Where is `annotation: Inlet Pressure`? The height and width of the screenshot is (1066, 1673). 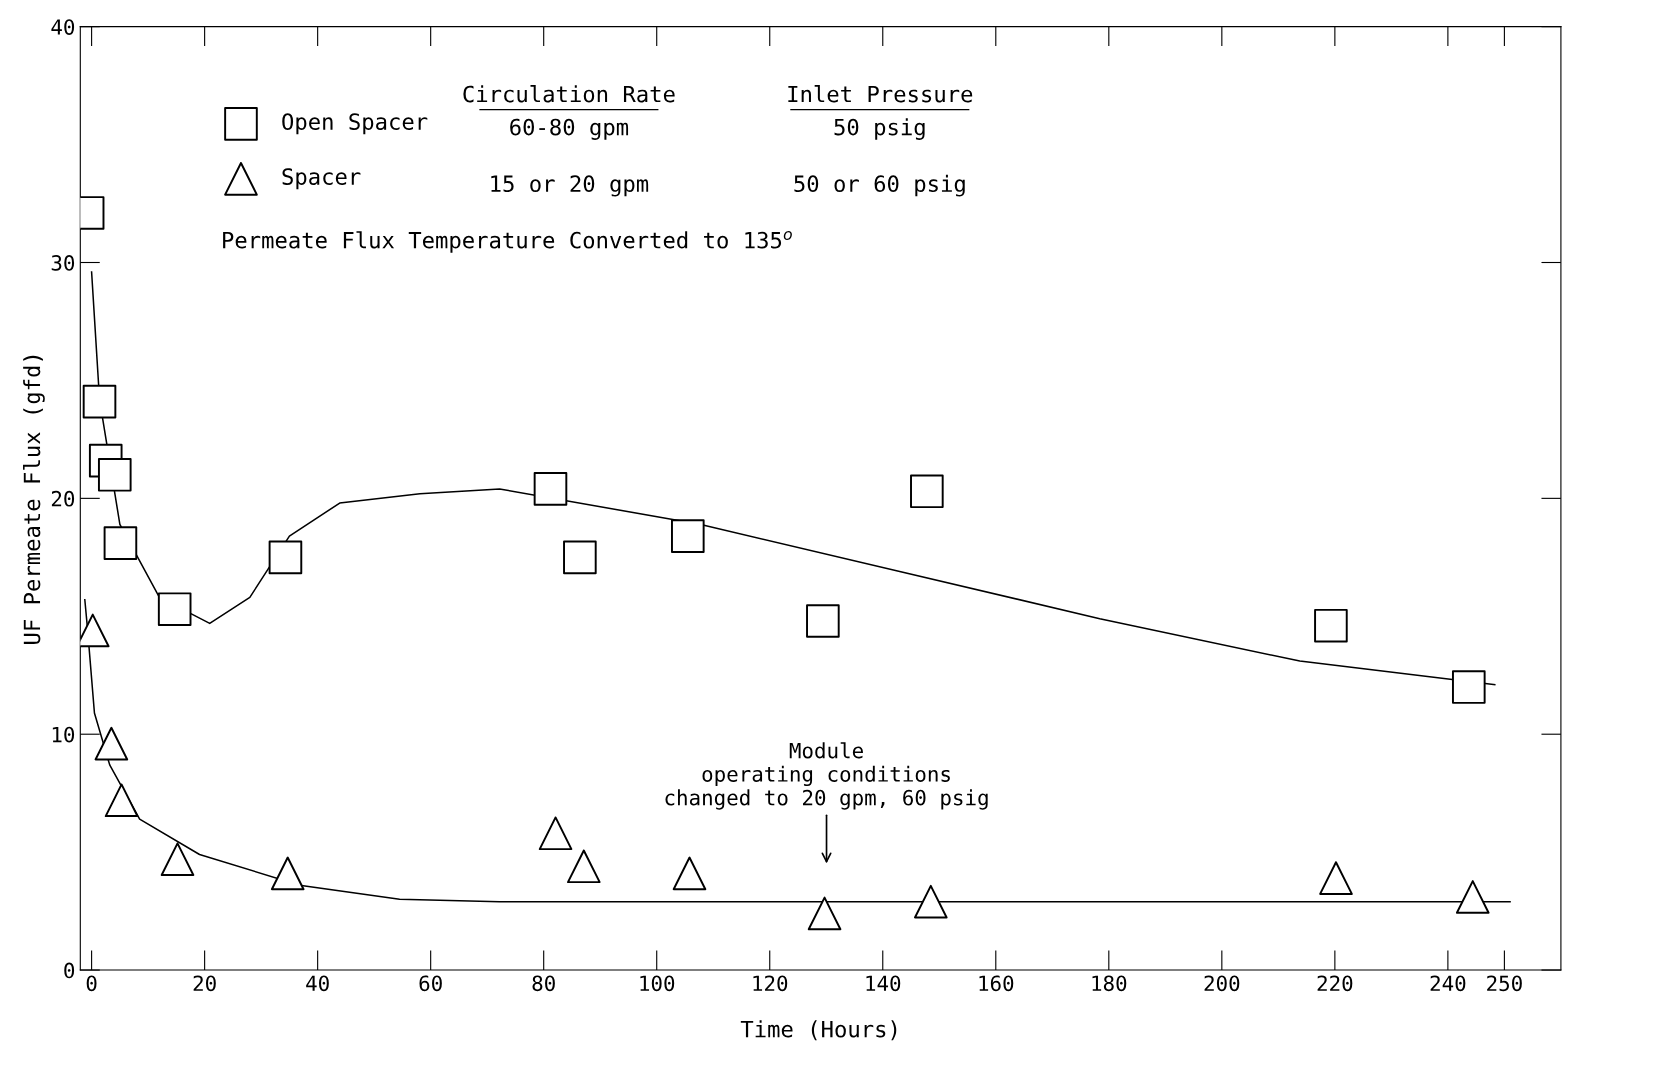 annotation: Inlet Pressure is located at coordinates (880, 94).